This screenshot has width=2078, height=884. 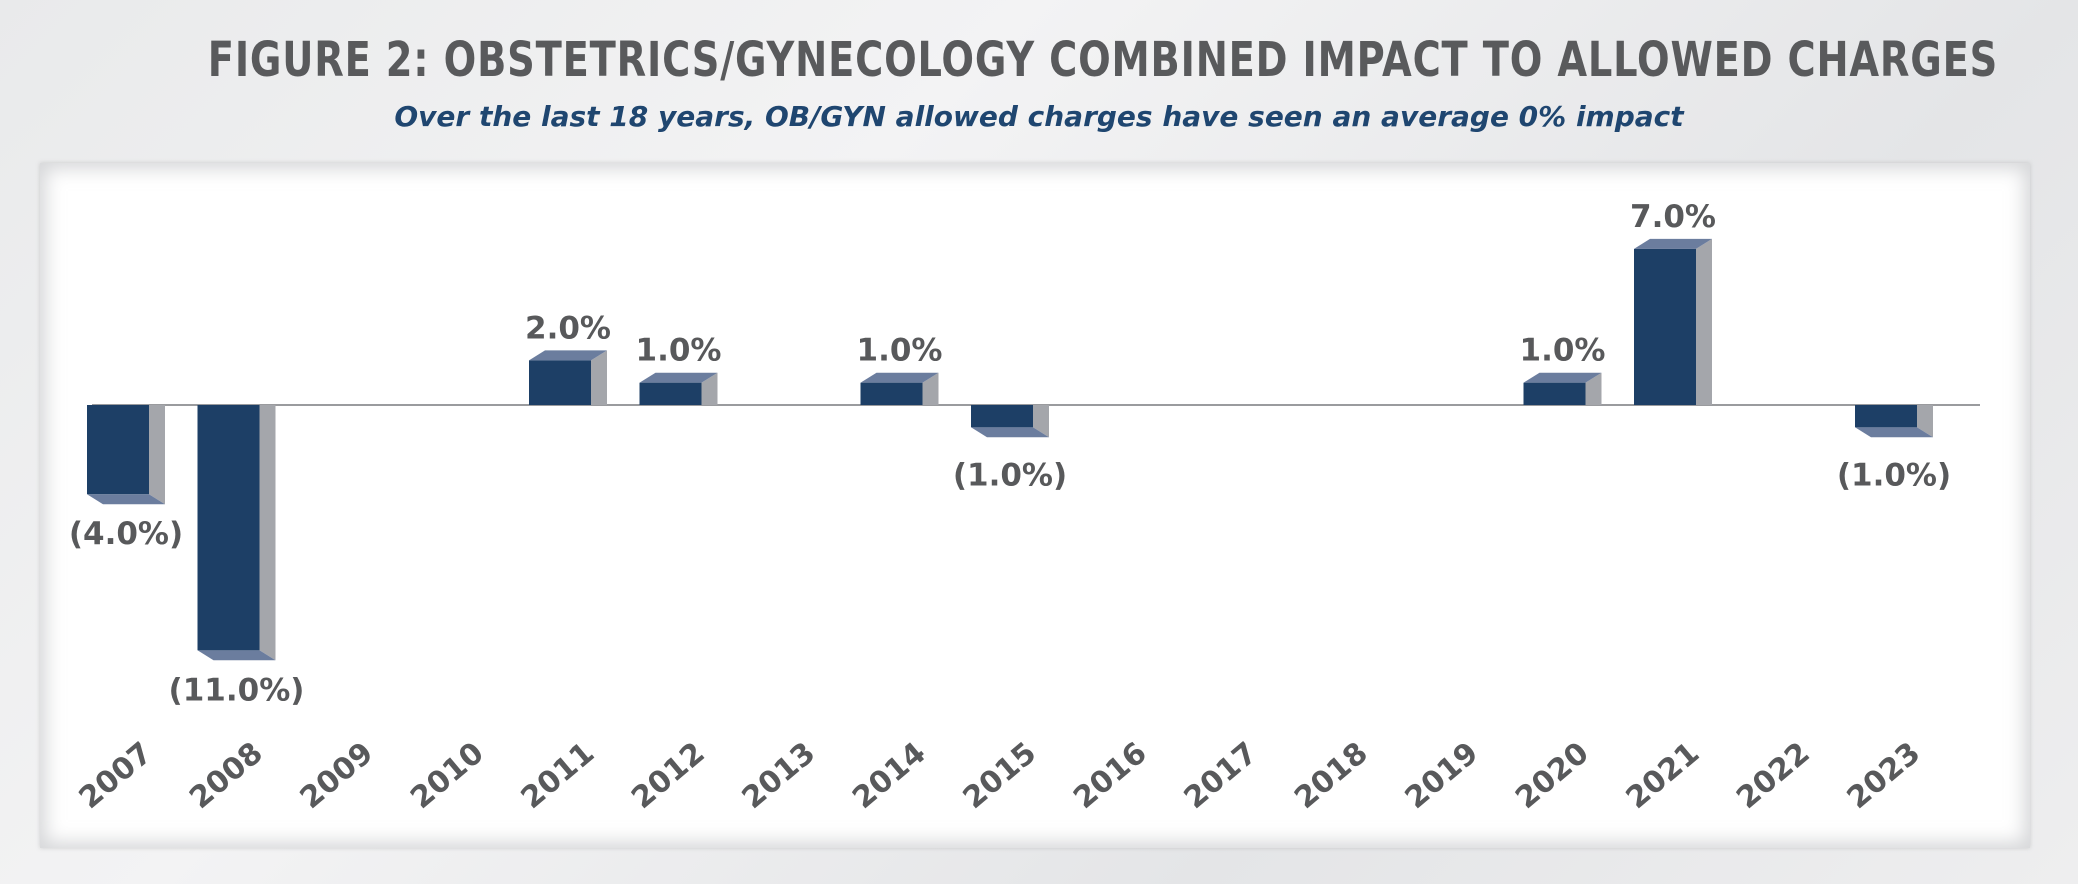 What do you see at coordinates (126, 534) in the screenshot?
I see `data-label-2007: (4.0%)` at bounding box center [126, 534].